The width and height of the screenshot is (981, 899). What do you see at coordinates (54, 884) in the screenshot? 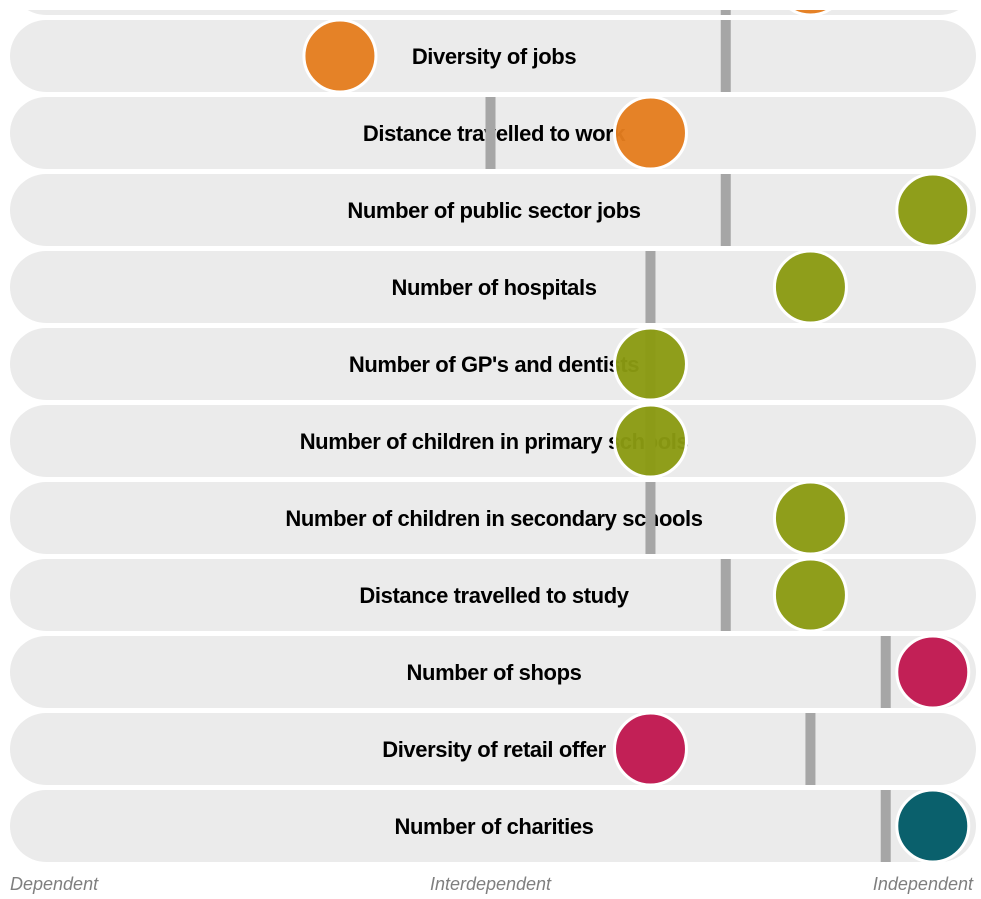
I see `axis-label-left: Dependent` at bounding box center [54, 884].